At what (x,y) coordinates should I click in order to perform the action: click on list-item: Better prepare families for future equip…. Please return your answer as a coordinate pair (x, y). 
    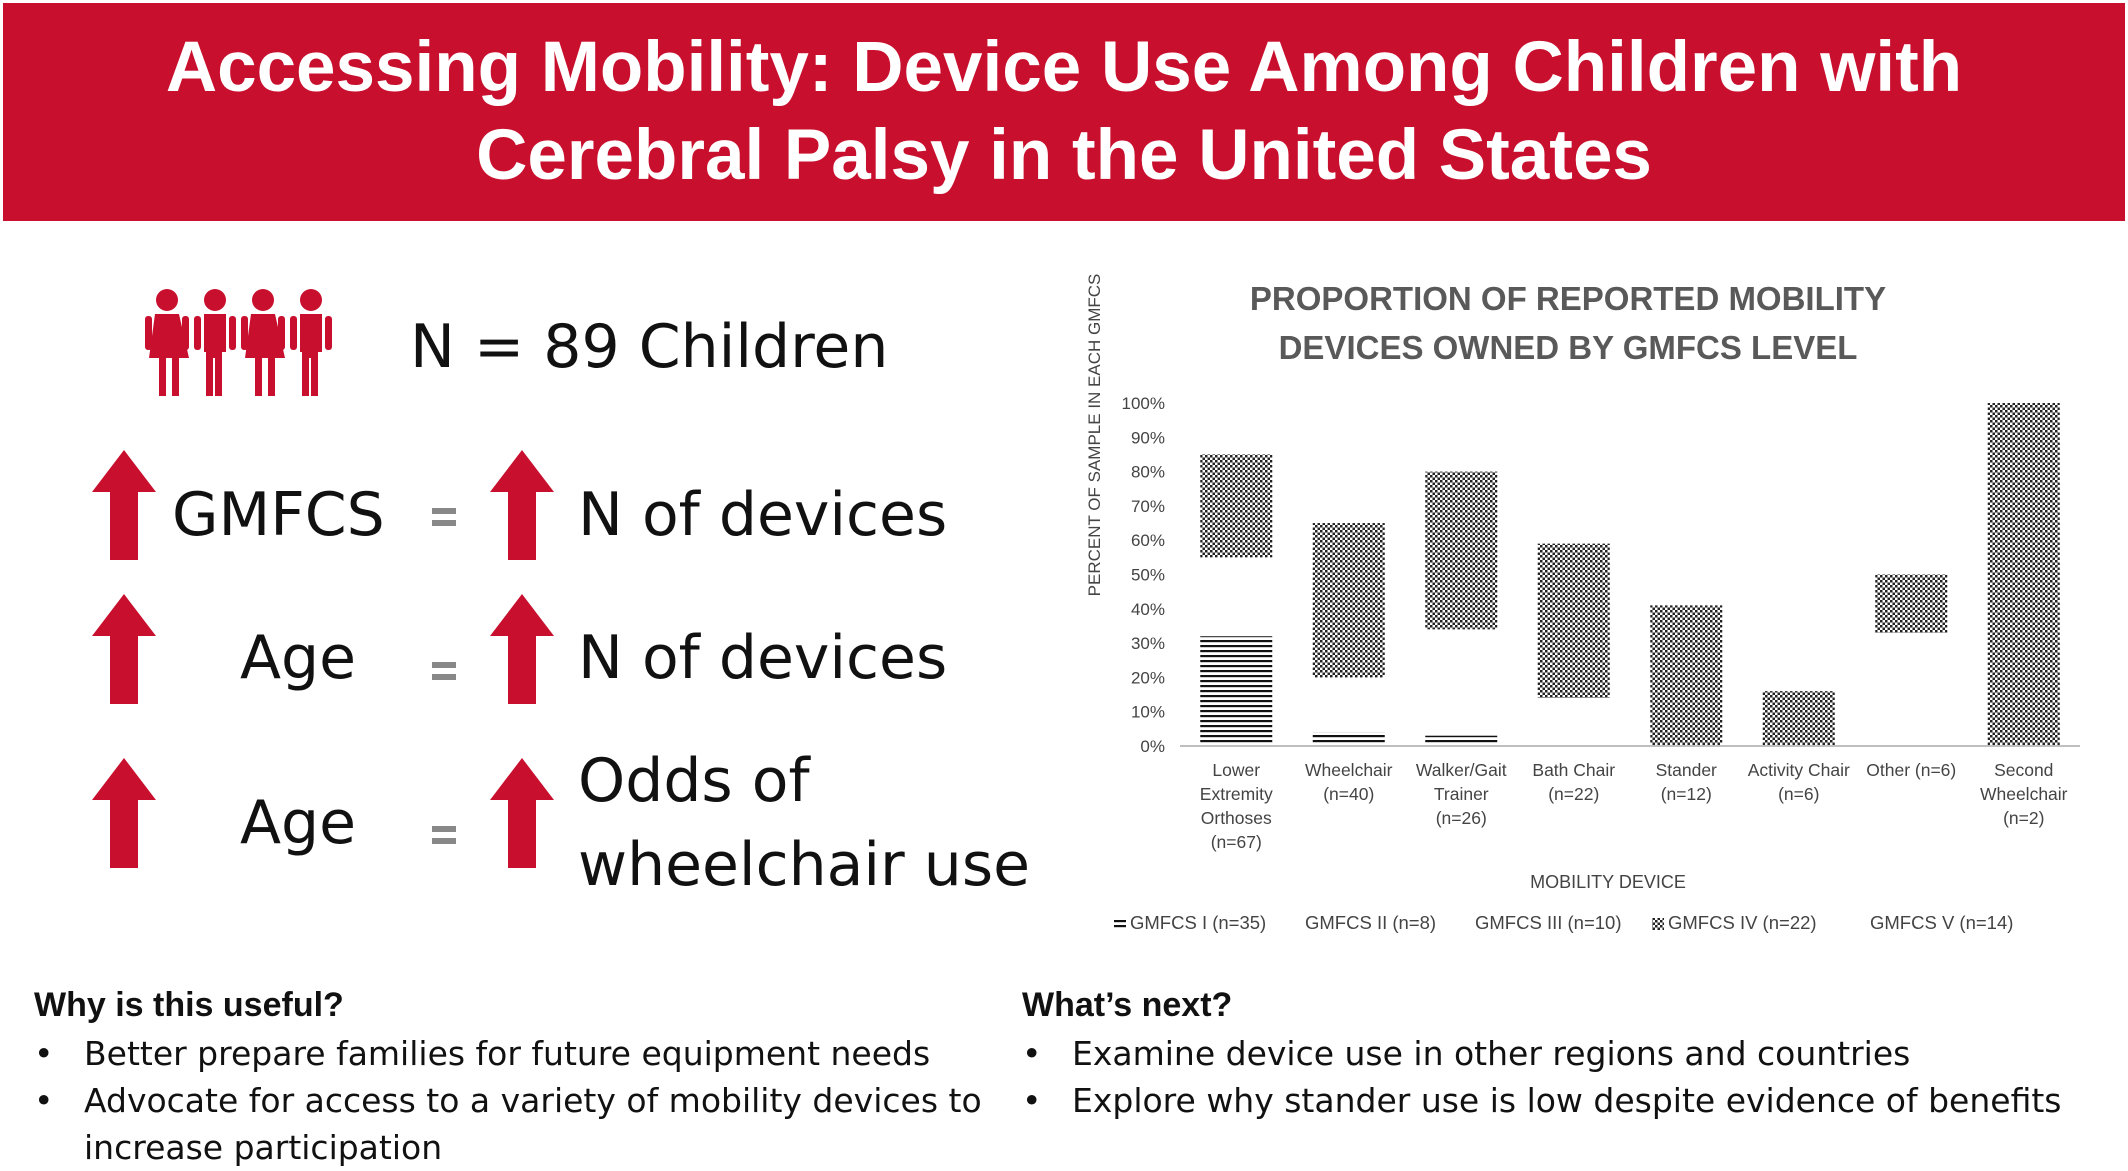
    Looking at the image, I should click on (524, 1053).